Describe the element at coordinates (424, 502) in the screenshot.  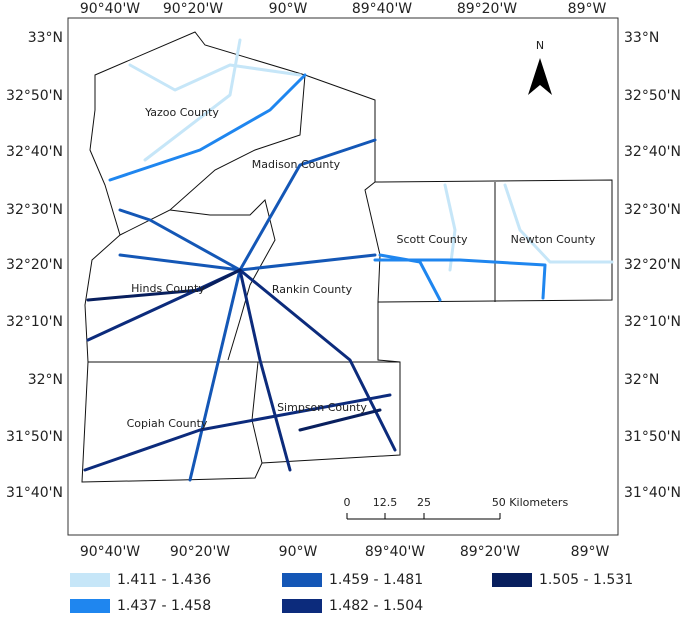
I see `scale-label: 25` at that location.